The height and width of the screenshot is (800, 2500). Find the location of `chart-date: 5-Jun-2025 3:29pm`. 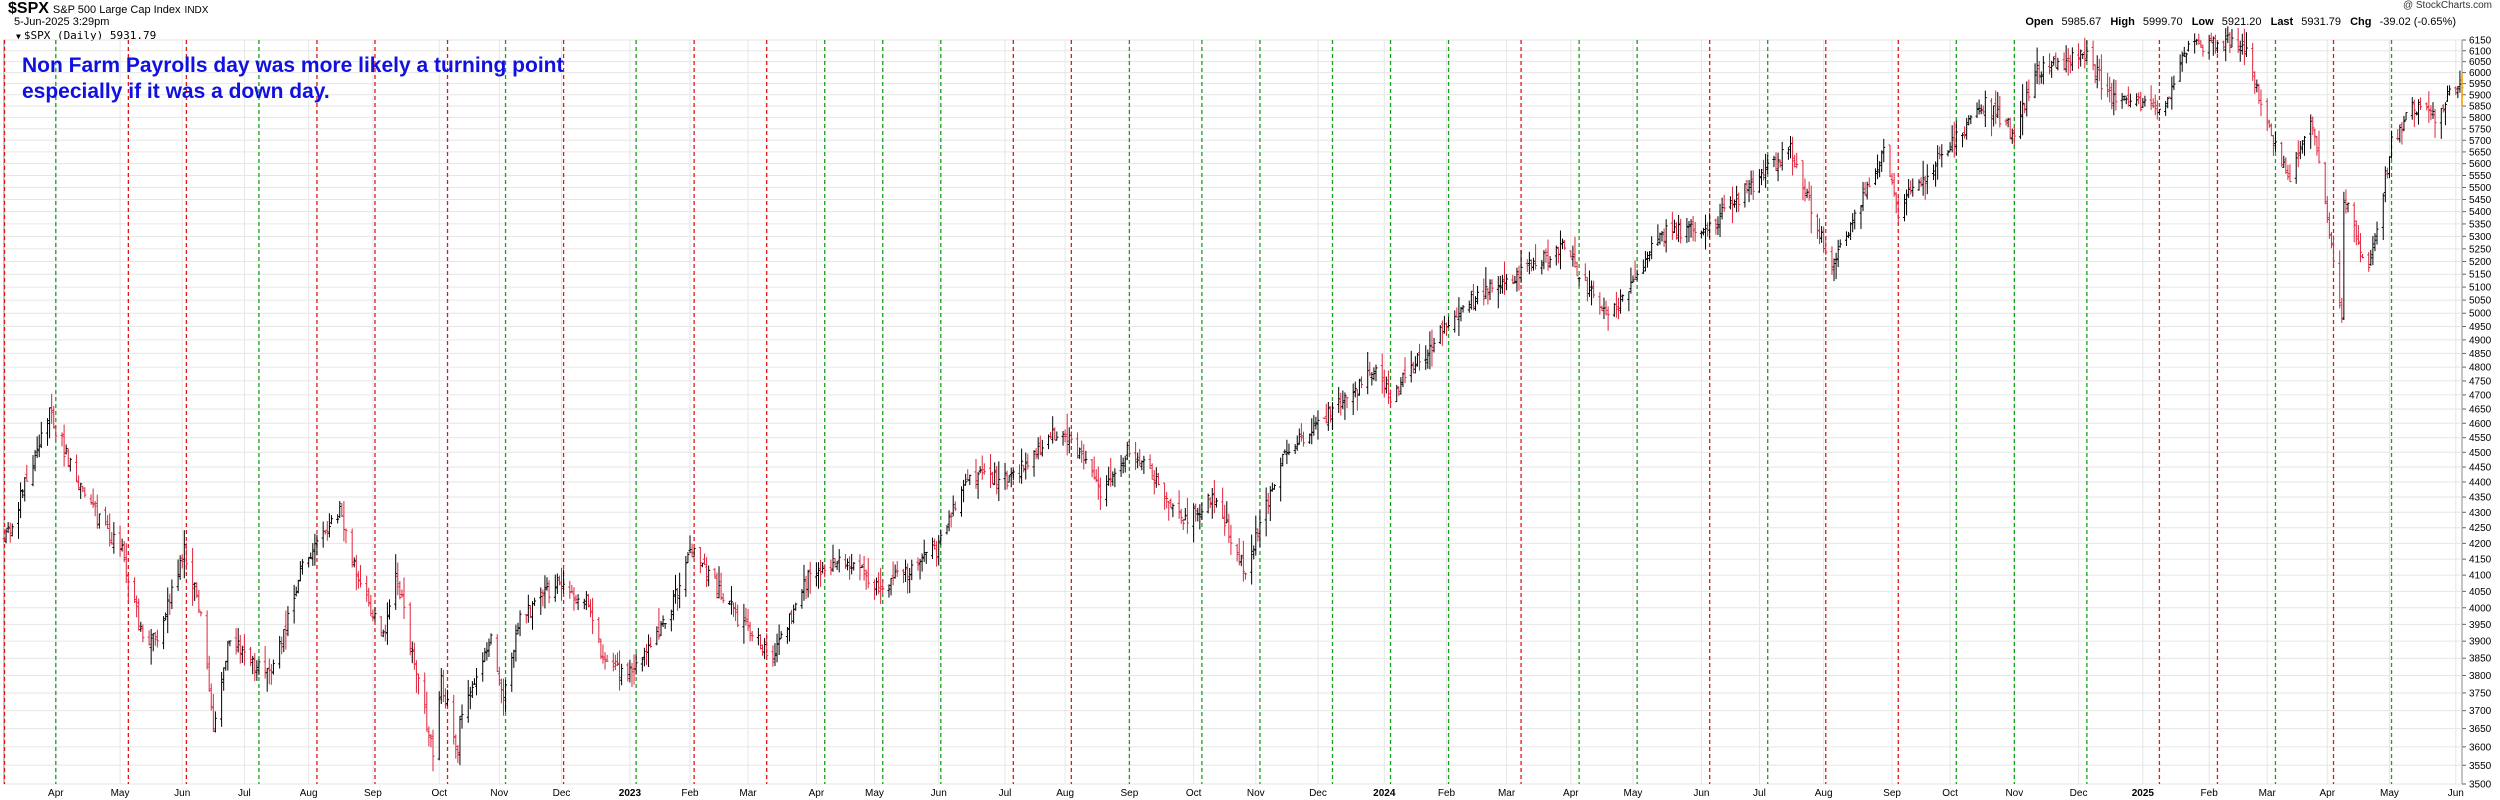

chart-date: 5-Jun-2025 3:29pm is located at coordinates (62, 22).